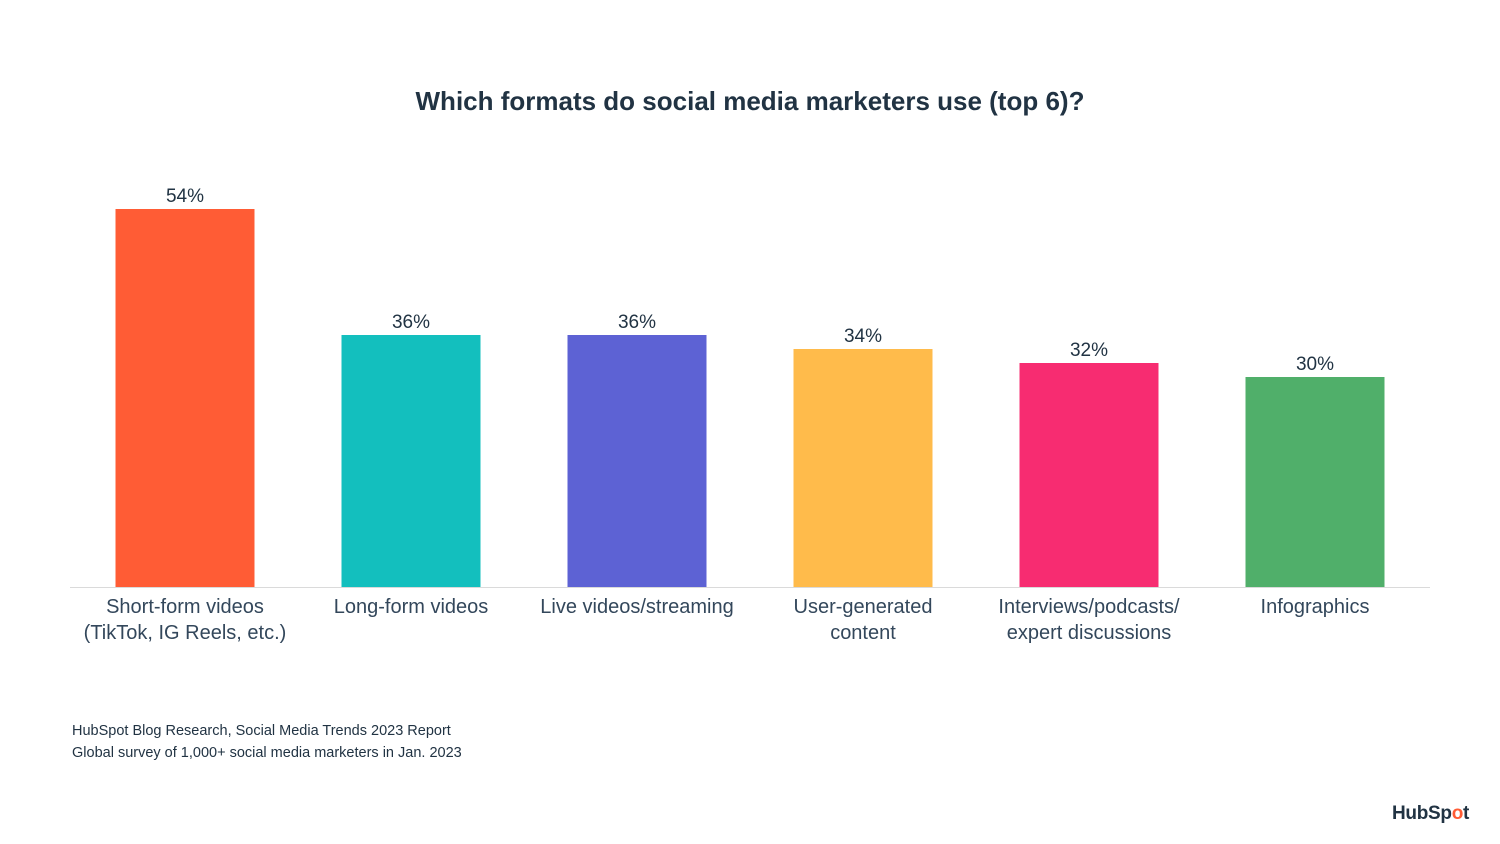 Image resolution: width=1500 pixels, height=844 pixels. I want to click on category-label-4-line-0: Interviews/podcasts/, so click(1089, 607).